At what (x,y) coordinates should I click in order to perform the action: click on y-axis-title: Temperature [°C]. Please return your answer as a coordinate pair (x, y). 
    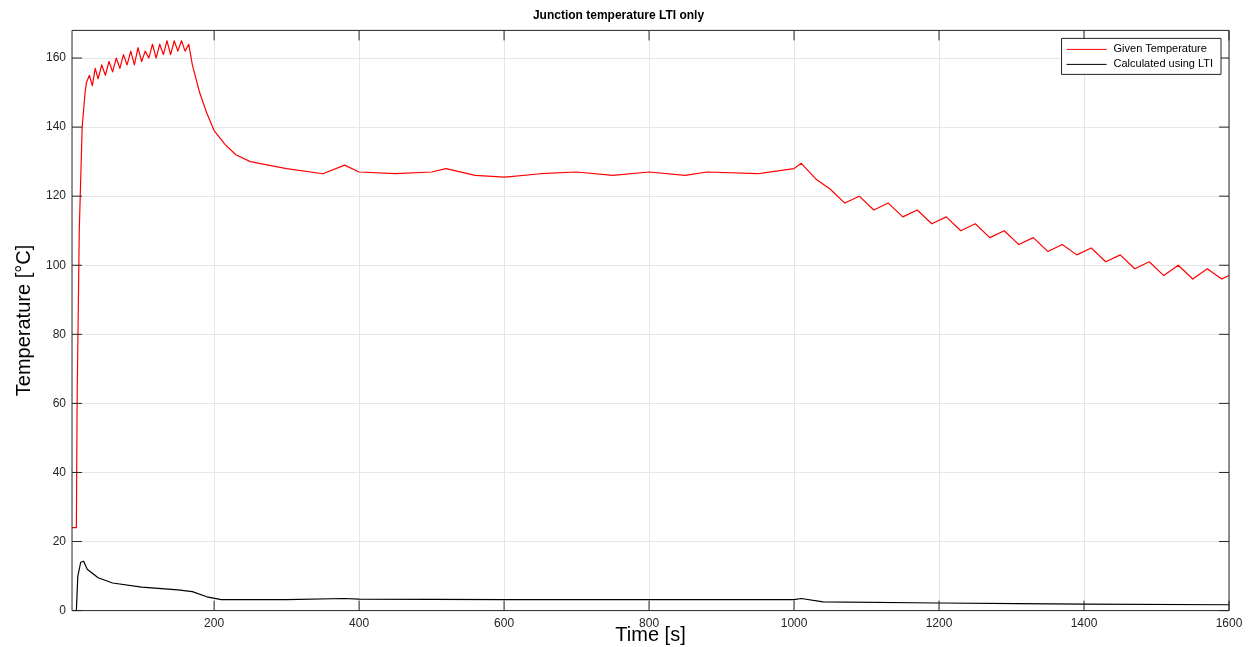
    Looking at the image, I should click on (22, 320).